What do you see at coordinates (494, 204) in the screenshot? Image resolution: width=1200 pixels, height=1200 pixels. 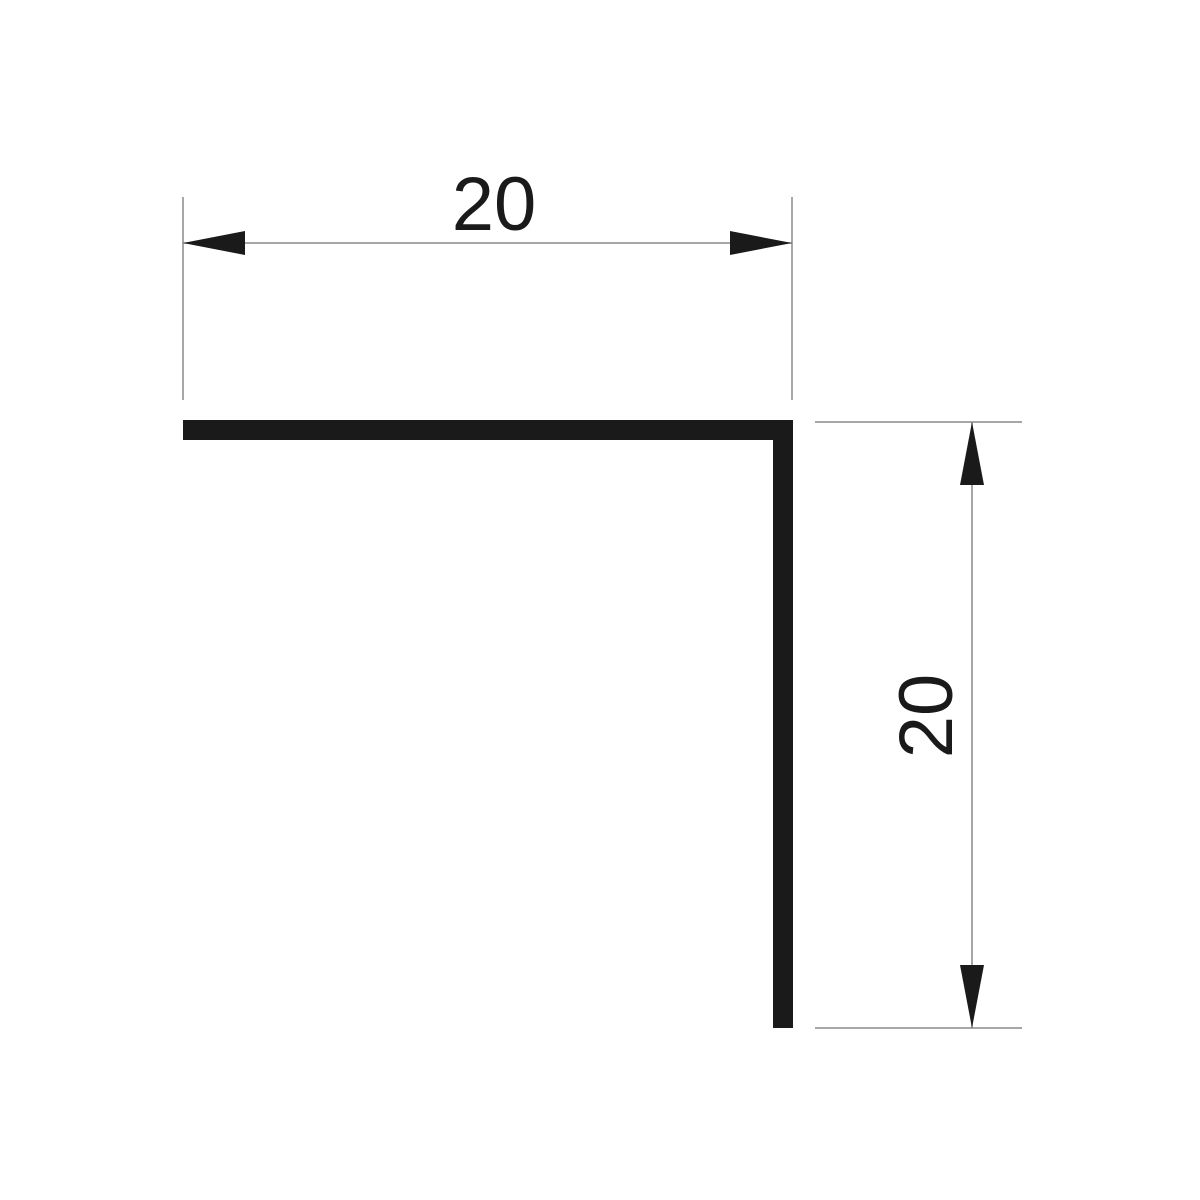 I see `horizontal-dimension-label: 20` at bounding box center [494, 204].